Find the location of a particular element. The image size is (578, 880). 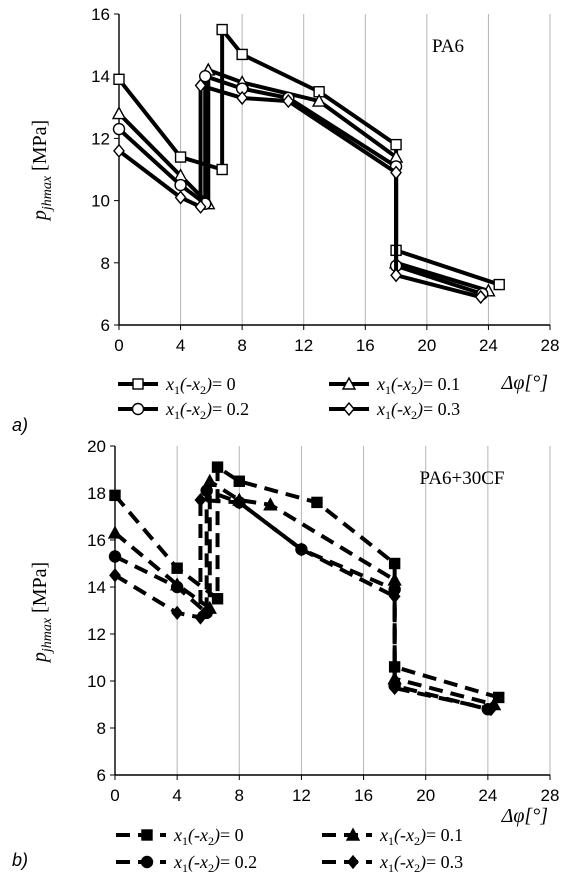

legend-entry-3: x1(-x2)= 0.3 is located at coordinates (418, 410).